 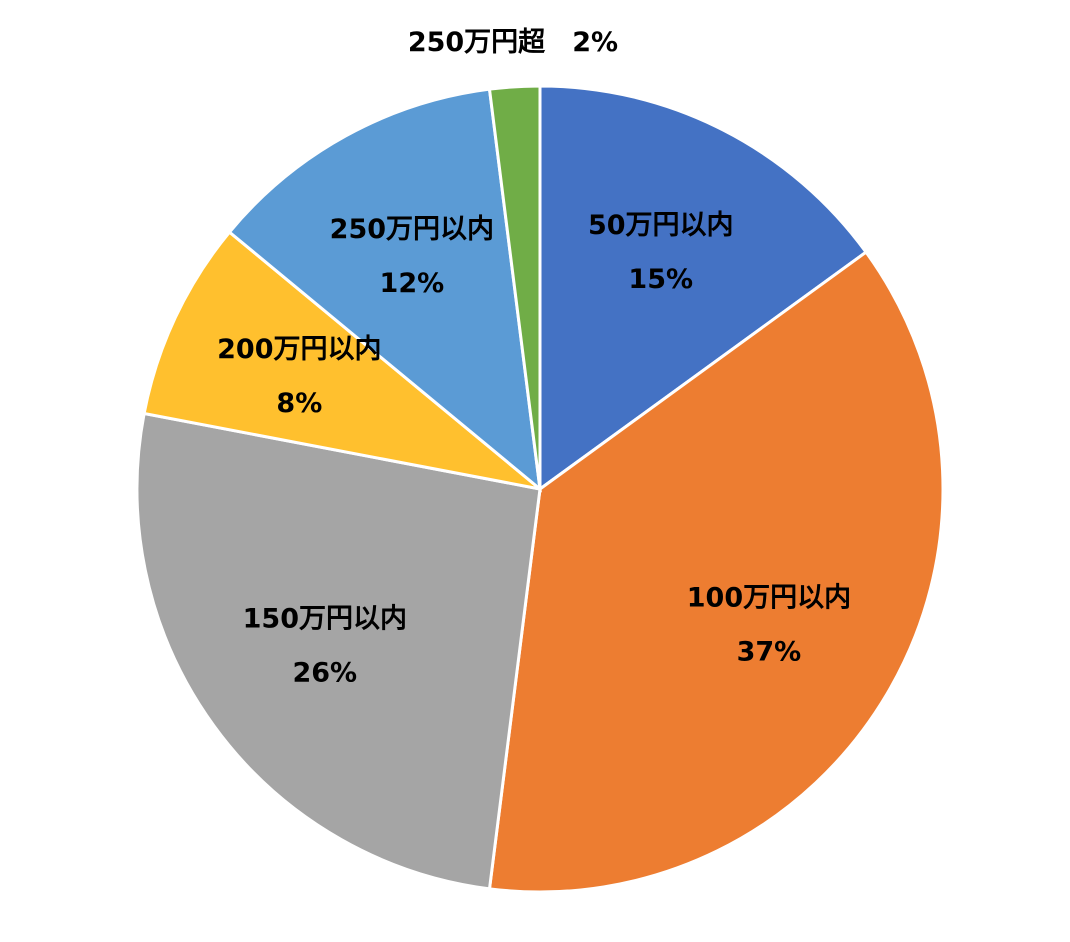 What do you see at coordinates (324, 672) in the screenshot?
I see `slice-percent-label: 26%` at bounding box center [324, 672].